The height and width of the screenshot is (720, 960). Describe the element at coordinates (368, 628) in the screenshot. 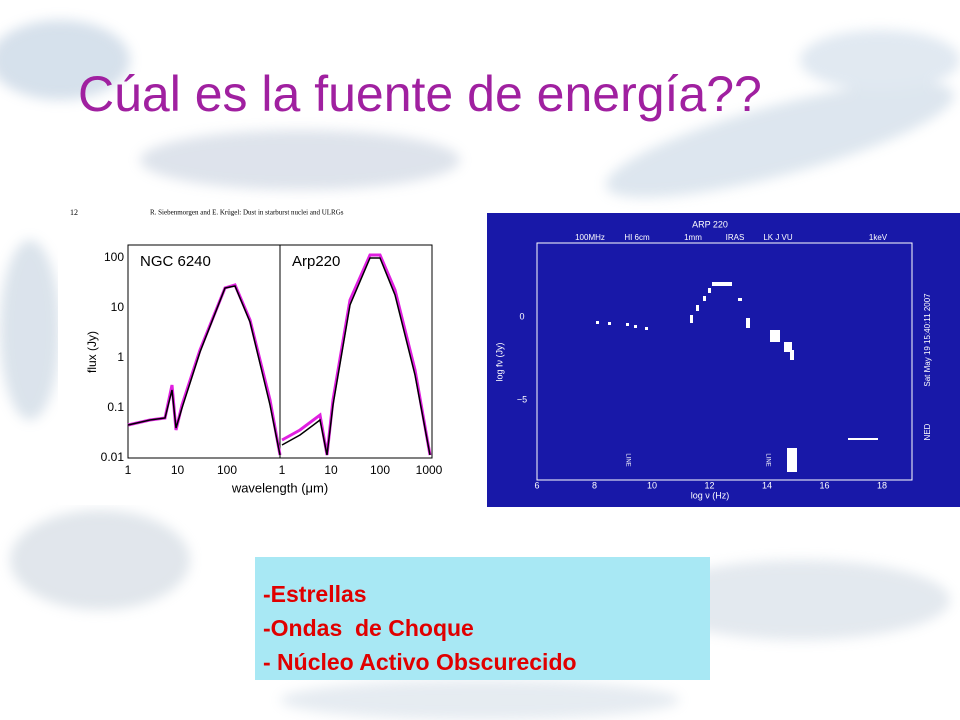

I see `list-item: -Ondas de Choque` at that location.